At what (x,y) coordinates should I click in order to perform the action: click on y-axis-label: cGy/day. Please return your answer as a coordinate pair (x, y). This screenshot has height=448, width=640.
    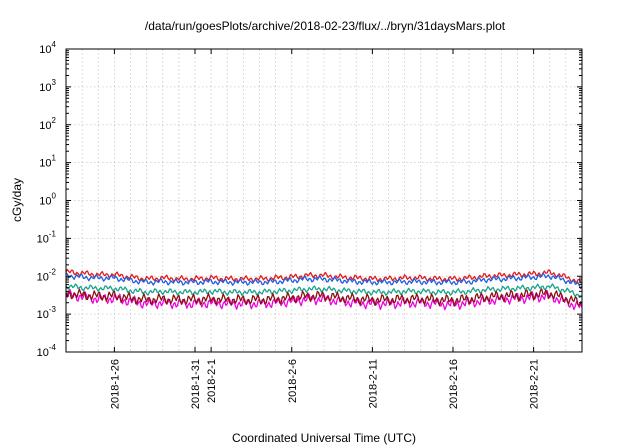
    Looking at the image, I should click on (17, 200).